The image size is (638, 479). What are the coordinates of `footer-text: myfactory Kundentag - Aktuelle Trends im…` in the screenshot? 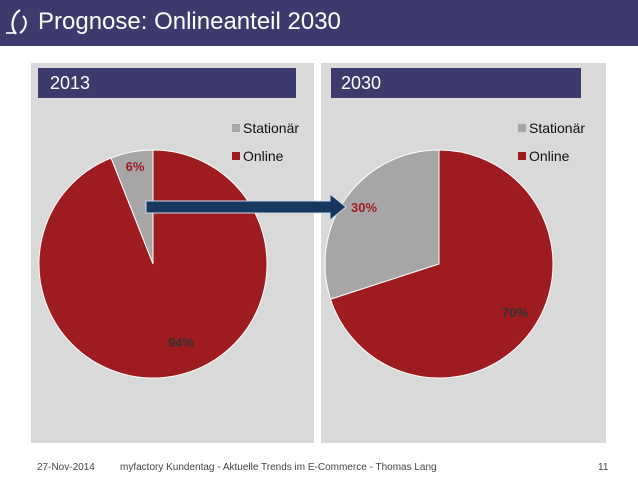 It's located at (278, 467).